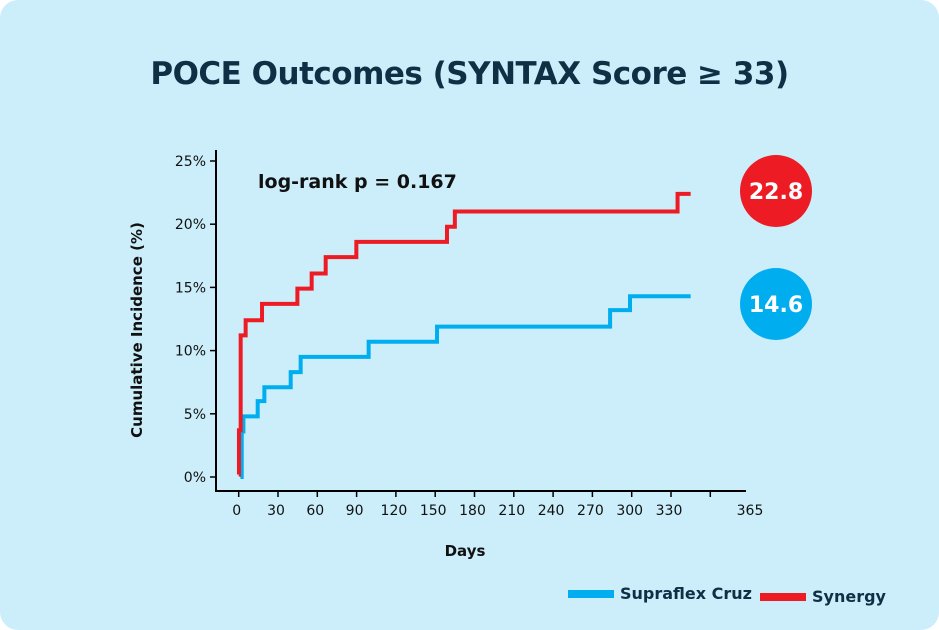  Describe the element at coordinates (357, 182) in the screenshot. I see `log-rank-annotation: log-rank p = 0.167` at that location.